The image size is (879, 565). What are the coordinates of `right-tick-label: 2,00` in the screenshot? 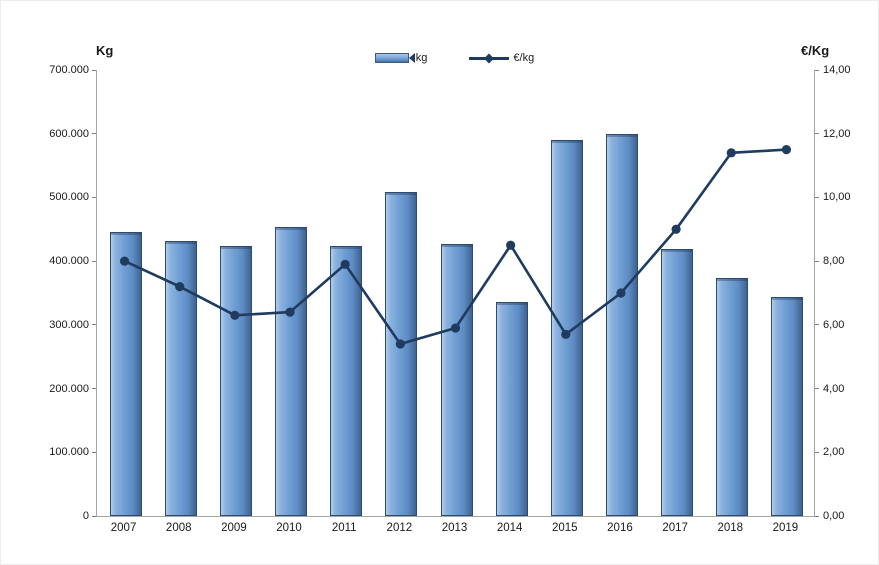 It's located at (834, 452).